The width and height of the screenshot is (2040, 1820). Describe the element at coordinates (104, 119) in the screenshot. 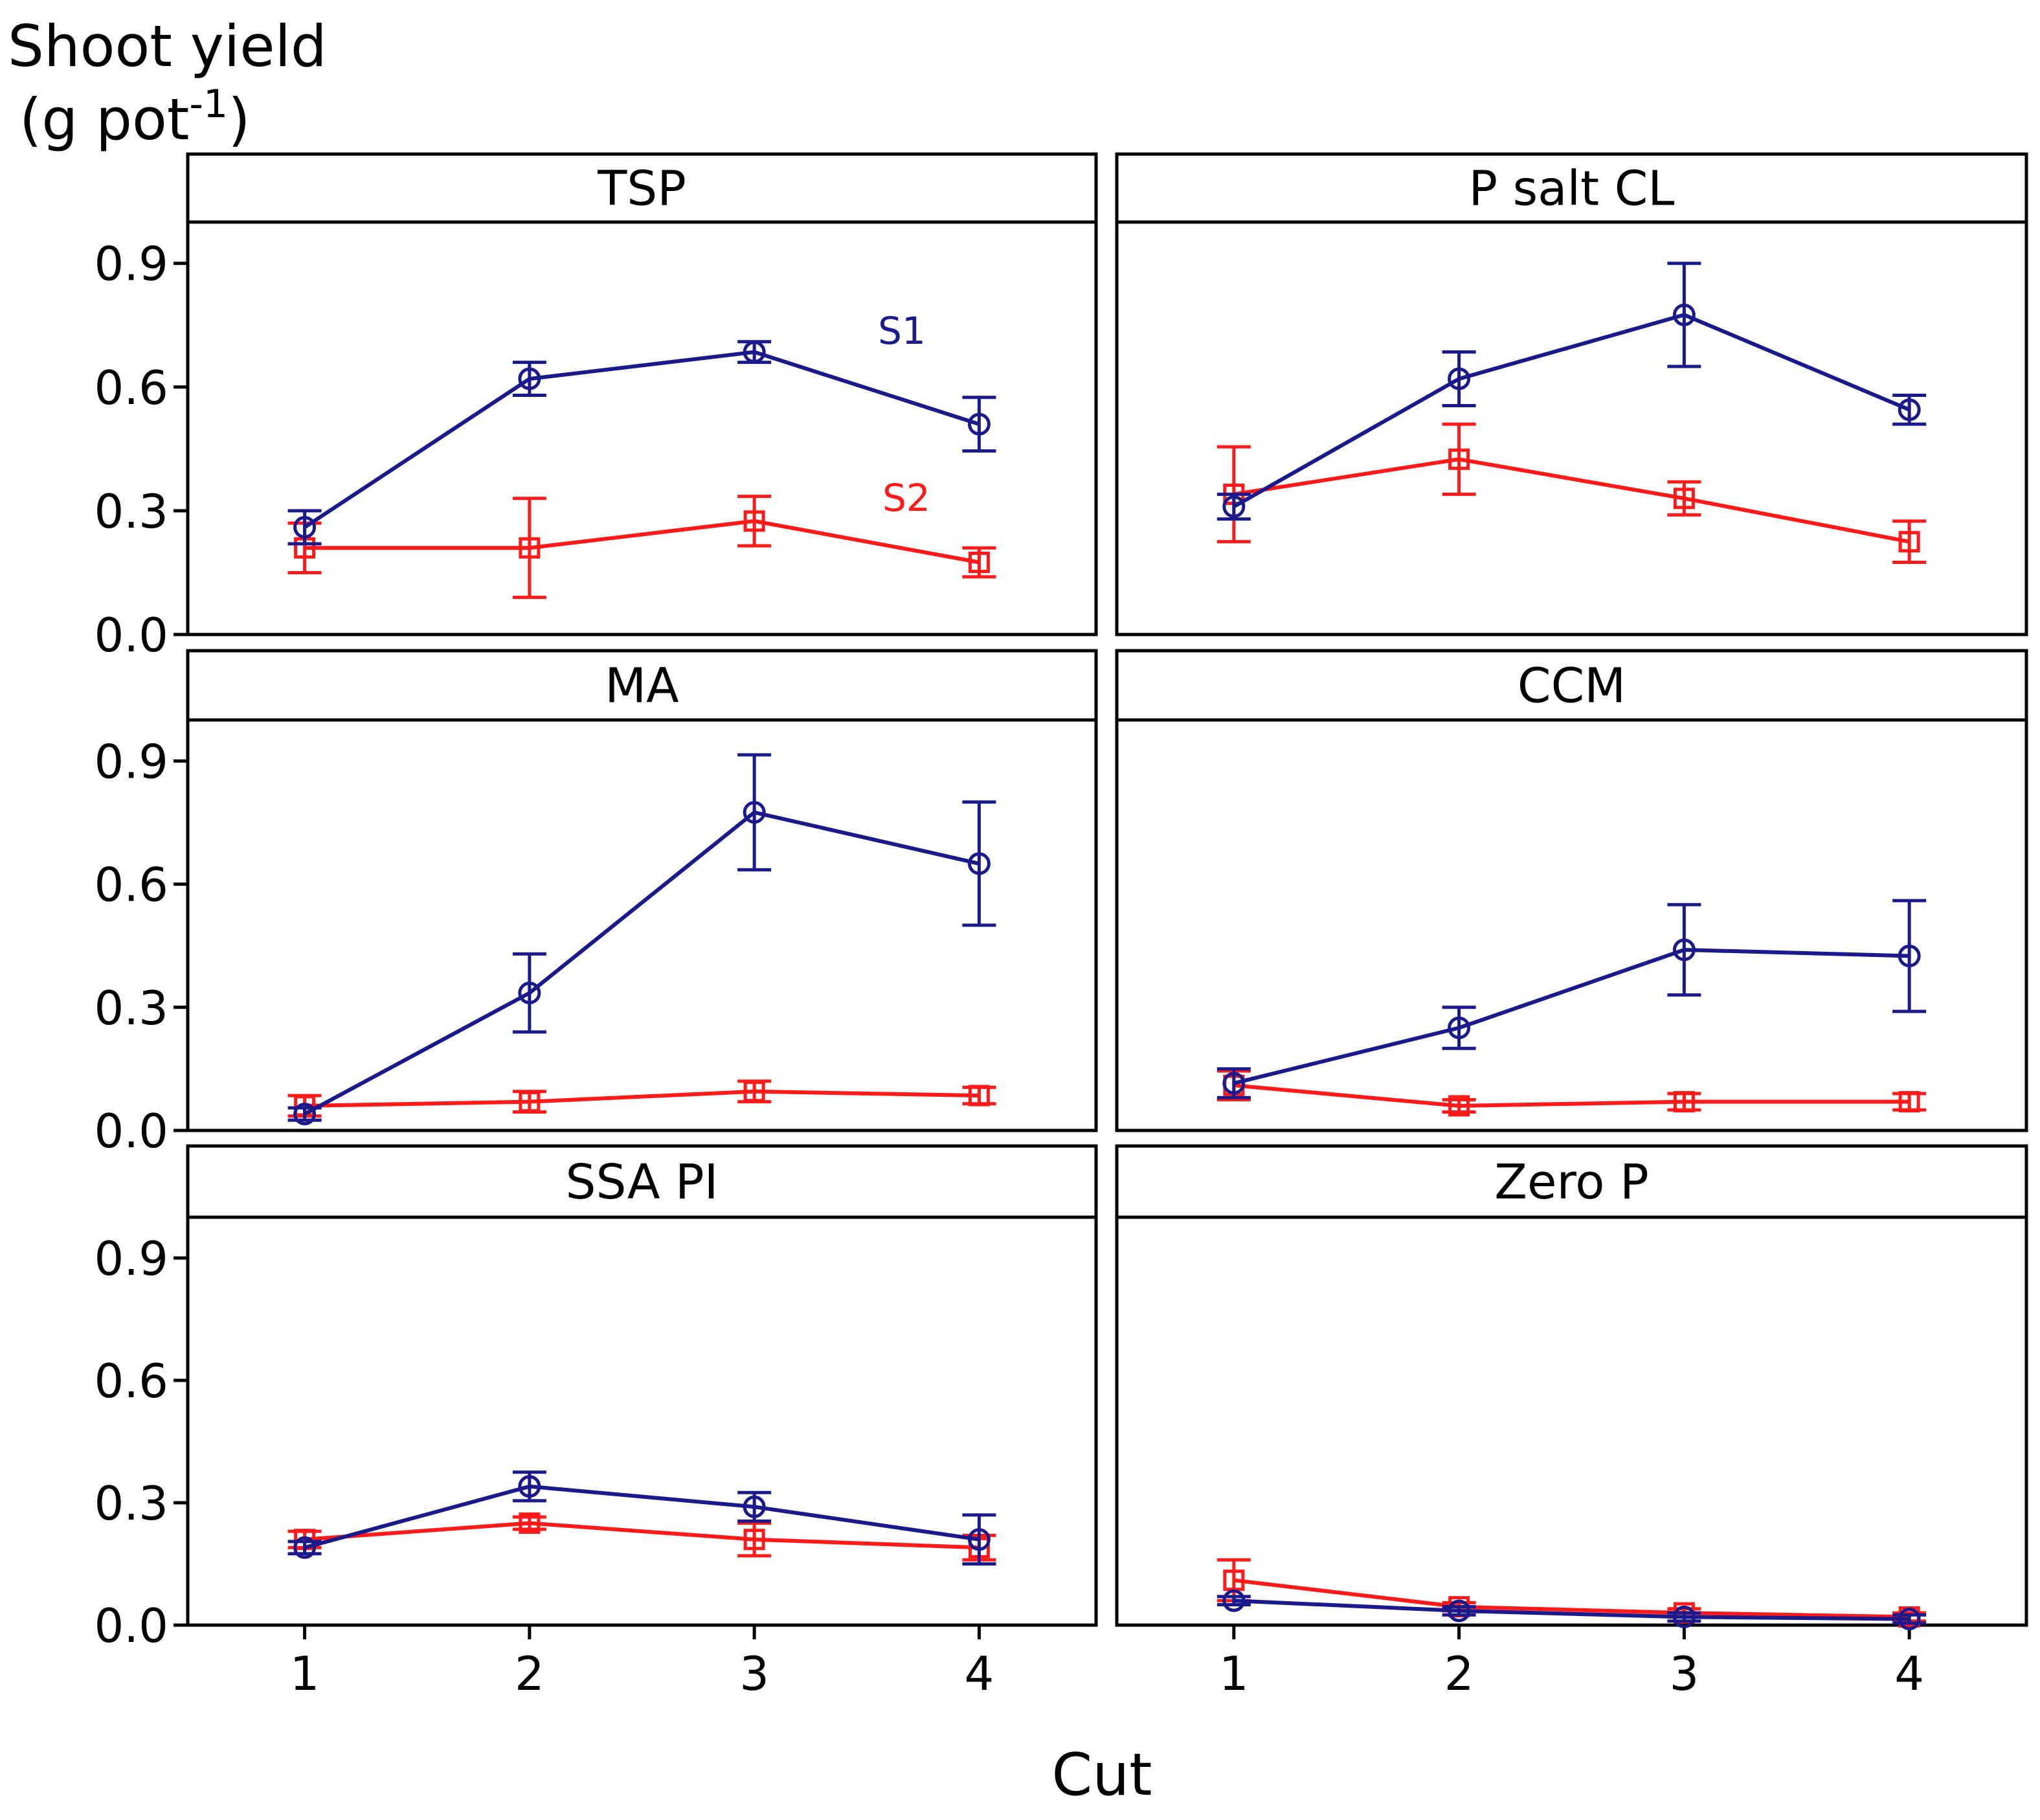

I see `y-axis-title-unit: (g pot` at that location.